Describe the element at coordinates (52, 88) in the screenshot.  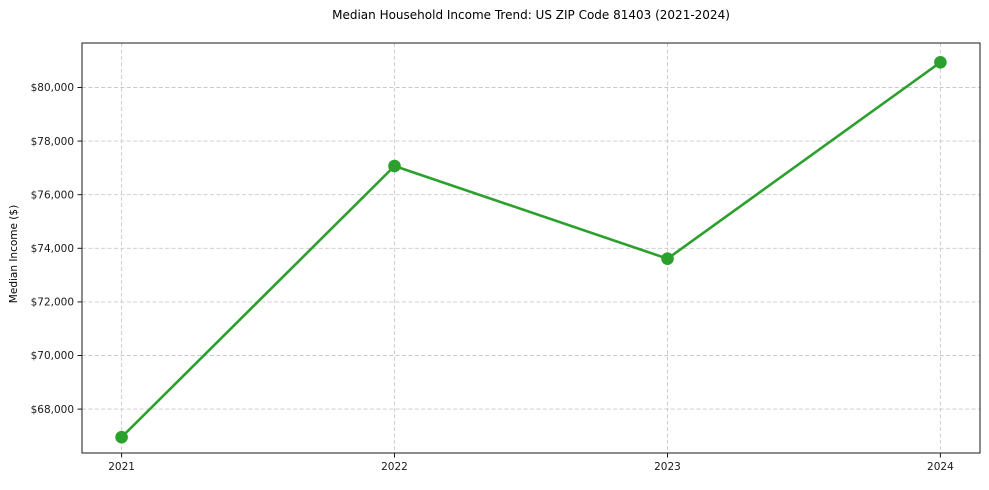
I see `y-tick-label: $80,000` at that location.